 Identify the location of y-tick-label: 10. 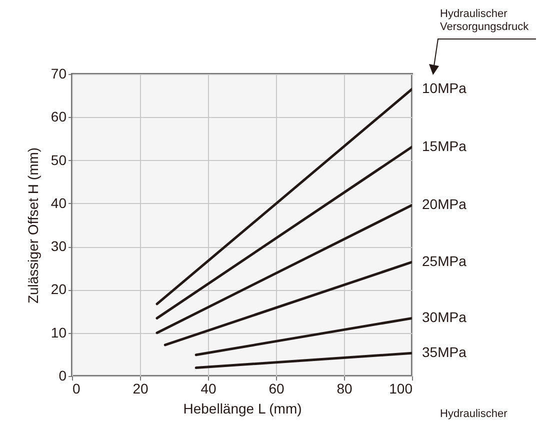
(58, 332).